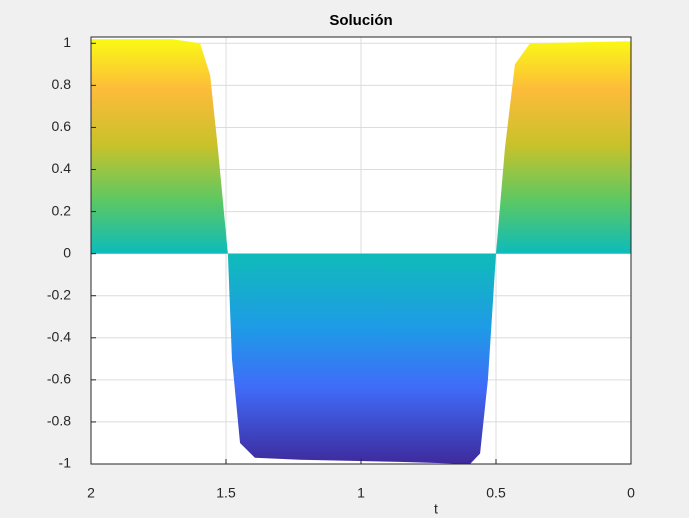  I want to click on chart-title: Solución, so click(360, 20).